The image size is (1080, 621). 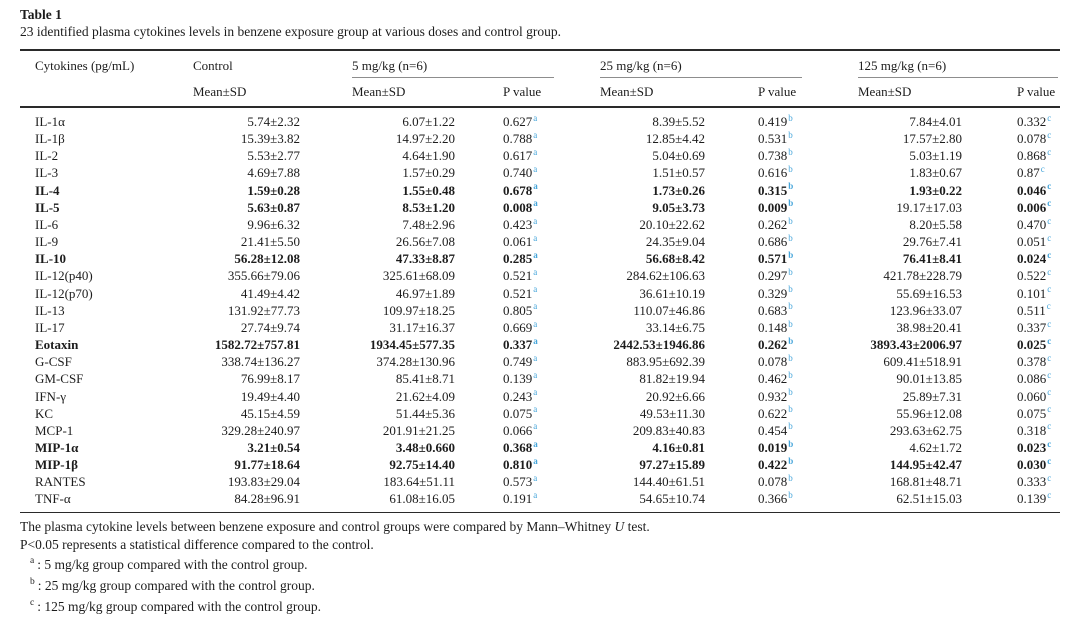 What do you see at coordinates (773, 327) in the screenshot?
I see `cell-value: 0.148` at bounding box center [773, 327].